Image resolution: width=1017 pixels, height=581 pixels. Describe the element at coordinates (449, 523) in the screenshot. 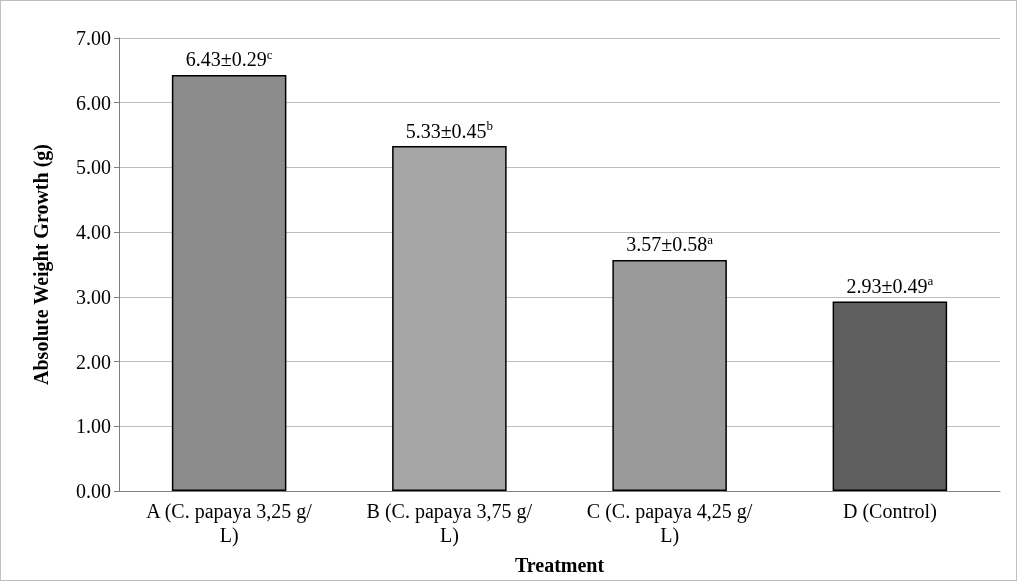

I see `x-tick-label: B (C. papaya 3,75 g/L)` at that location.